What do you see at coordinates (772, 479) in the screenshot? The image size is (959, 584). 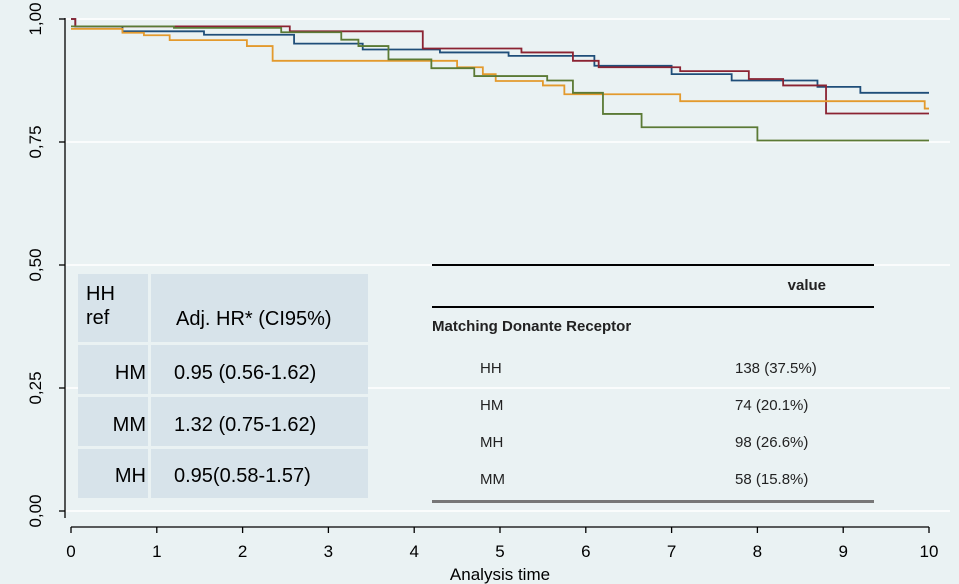 I see `count-value: 58 (15.8%)` at bounding box center [772, 479].